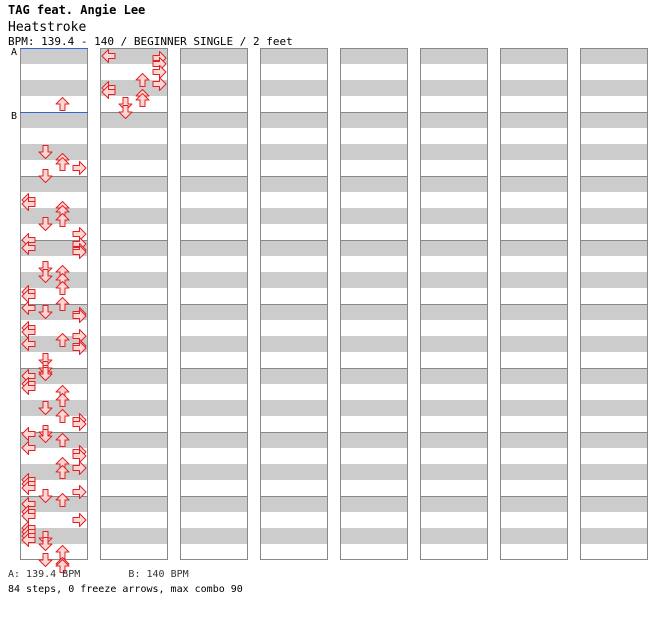 The width and height of the screenshot is (672, 620). Describe the element at coordinates (77, 10) in the screenshot. I see `song-artist: TAG feat. Angie Lee` at that location.